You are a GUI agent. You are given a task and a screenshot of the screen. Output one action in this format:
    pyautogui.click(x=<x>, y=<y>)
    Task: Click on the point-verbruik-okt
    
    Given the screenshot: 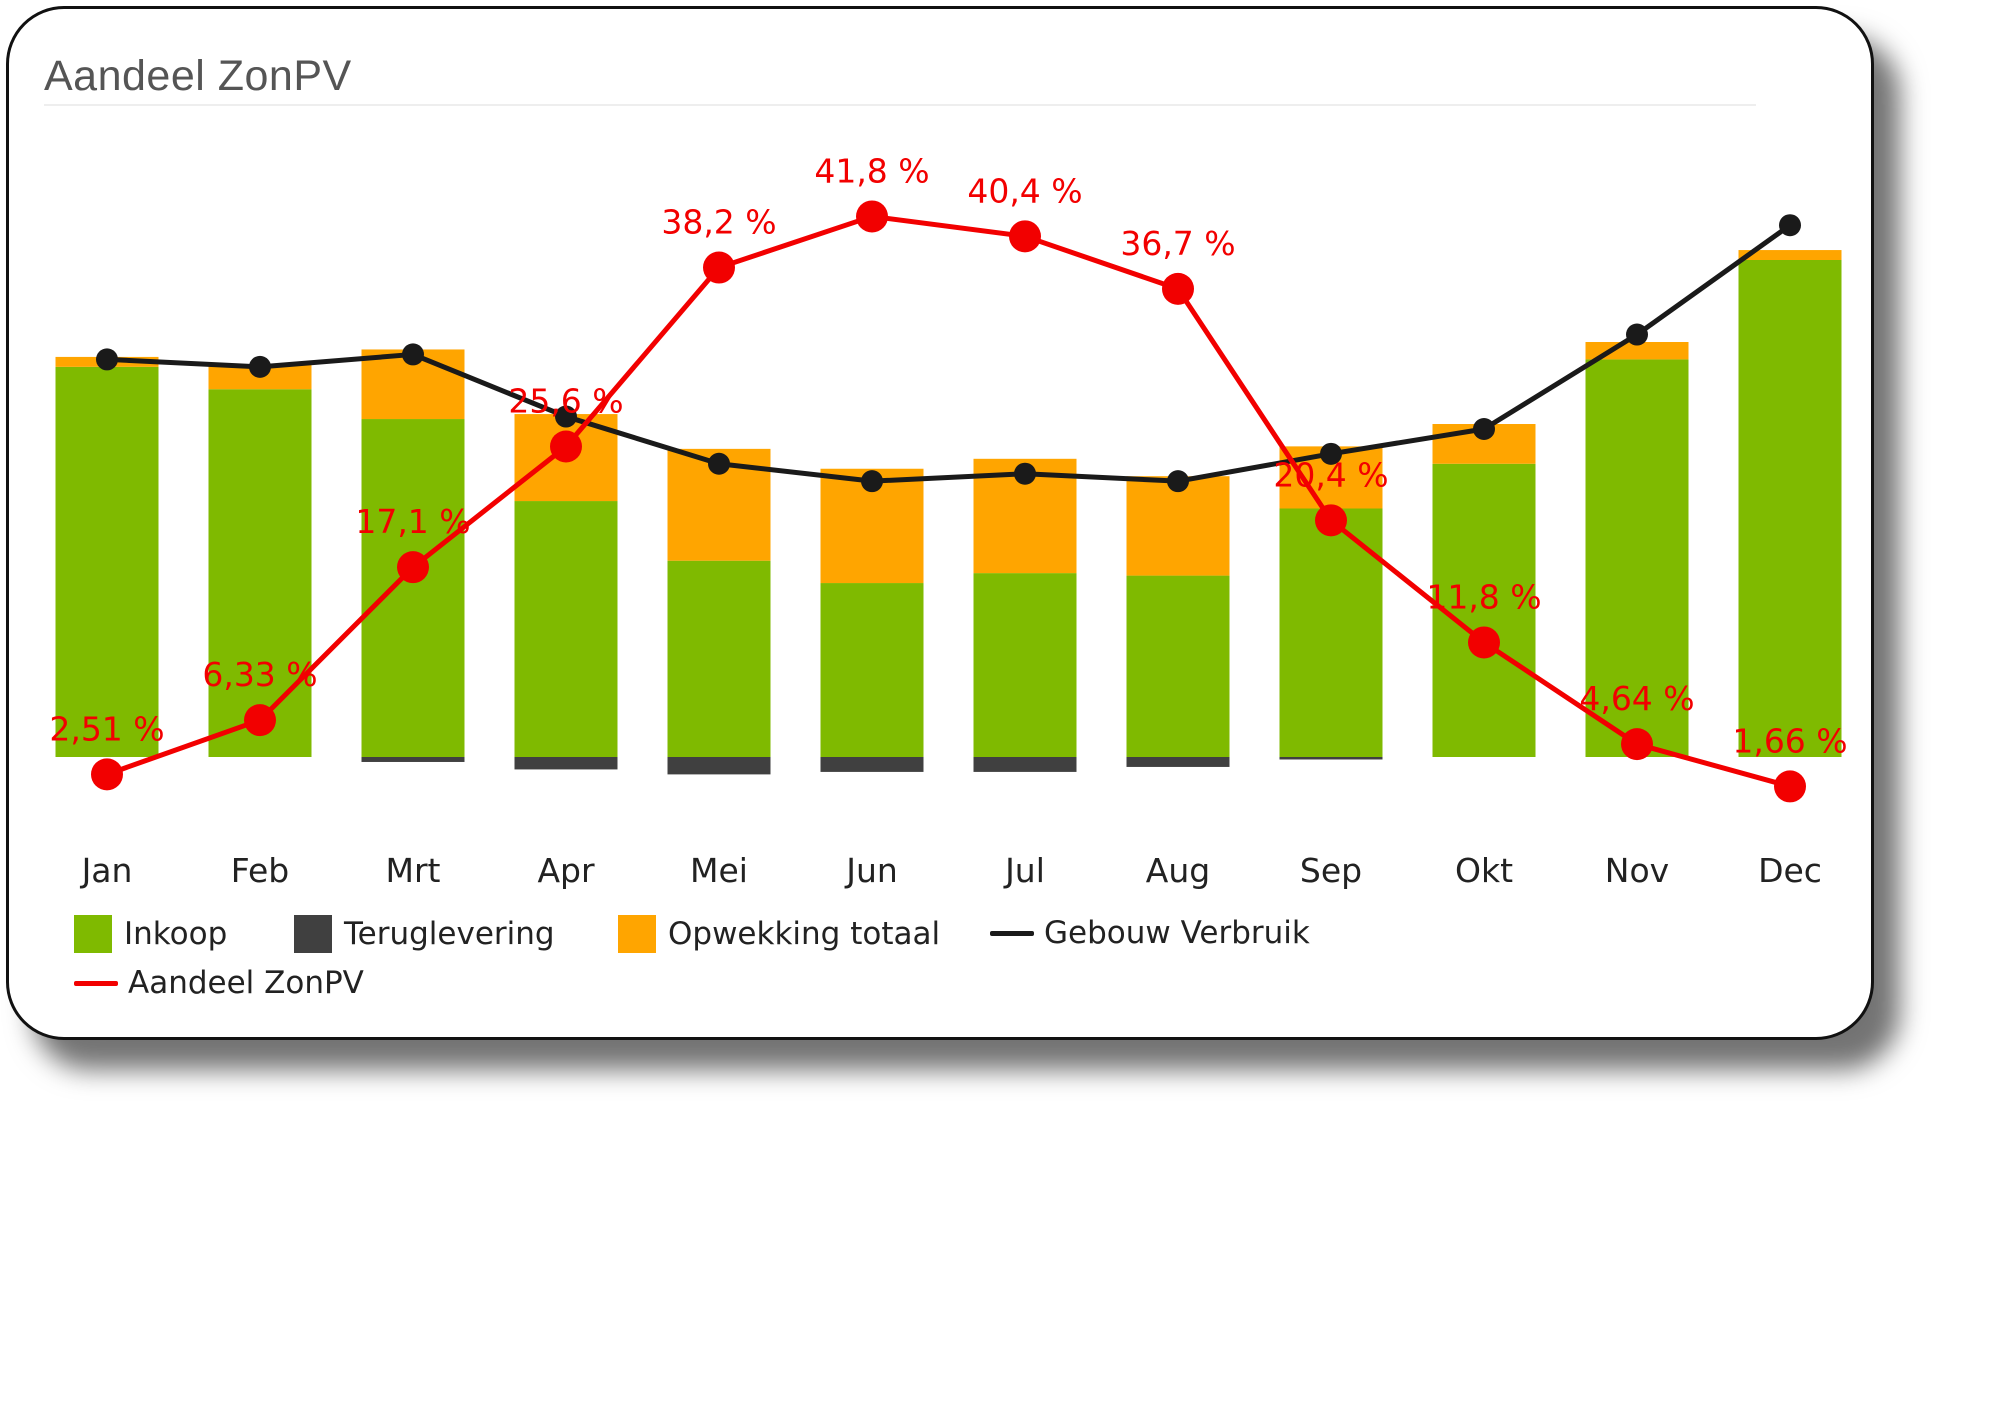 What is the action you would take?
    pyautogui.click(x=1484, y=428)
    